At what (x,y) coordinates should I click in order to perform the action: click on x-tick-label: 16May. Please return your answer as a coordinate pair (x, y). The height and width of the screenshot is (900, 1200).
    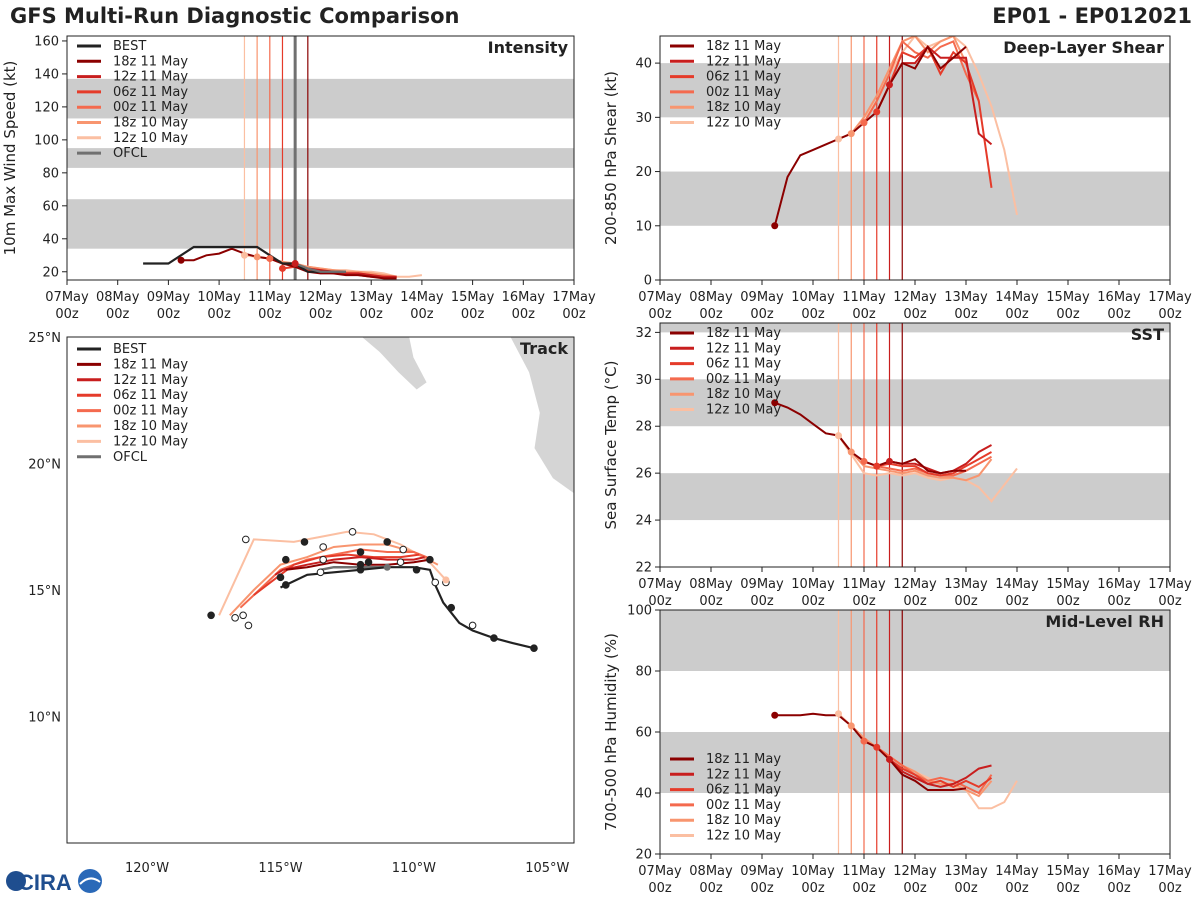
    Looking at the image, I should click on (1119, 297).